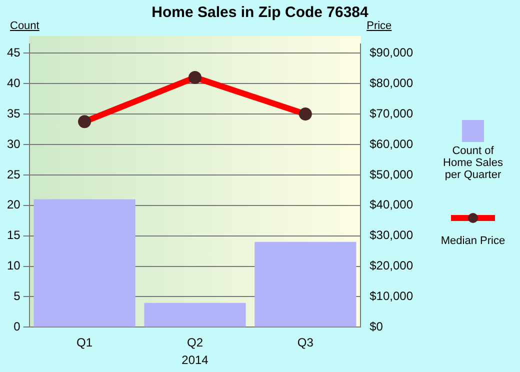 The height and width of the screenshot is (372, 520). What do you see at coordinates (195, 343) in the screenshot?
I see `x-tick-label: Q2` at bounding box center [195, 343].